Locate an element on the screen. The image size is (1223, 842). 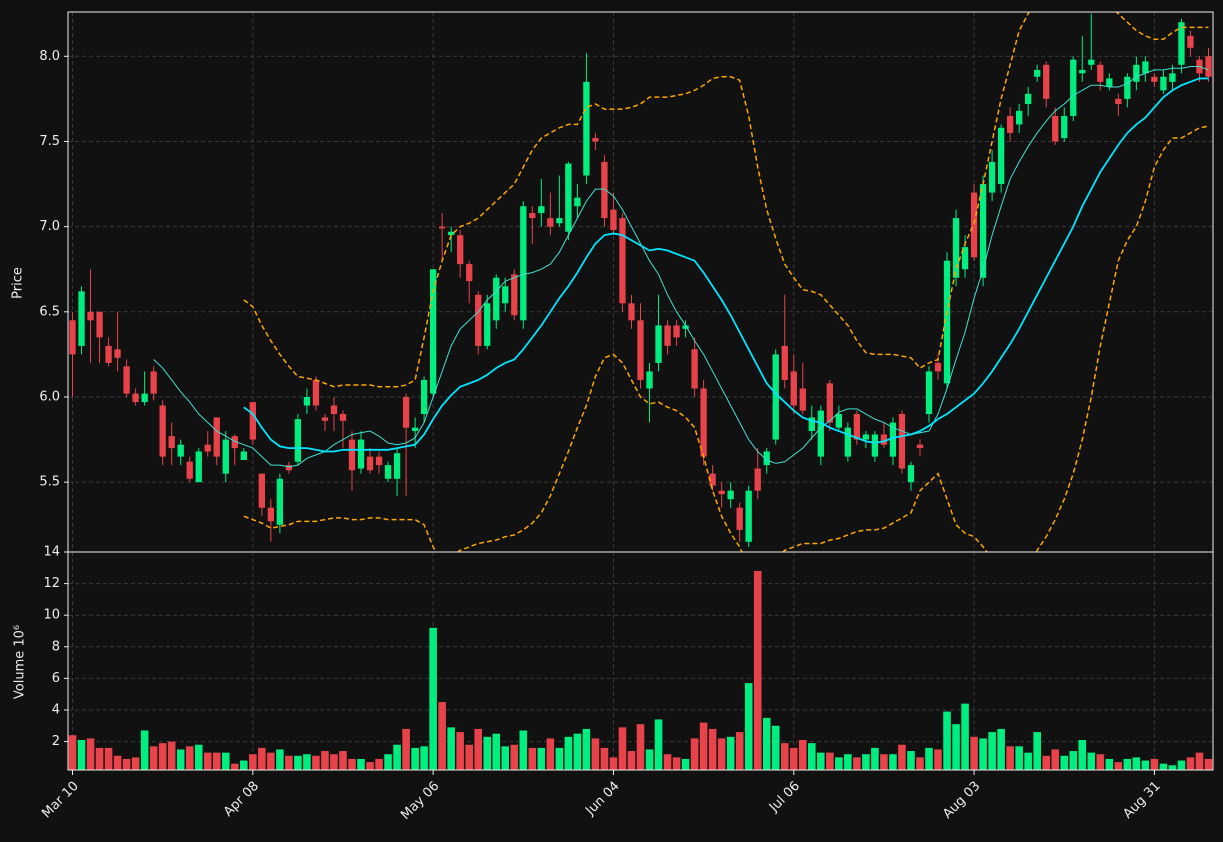
y-tick-label: 5.5 is located at coordinates (49, 482).